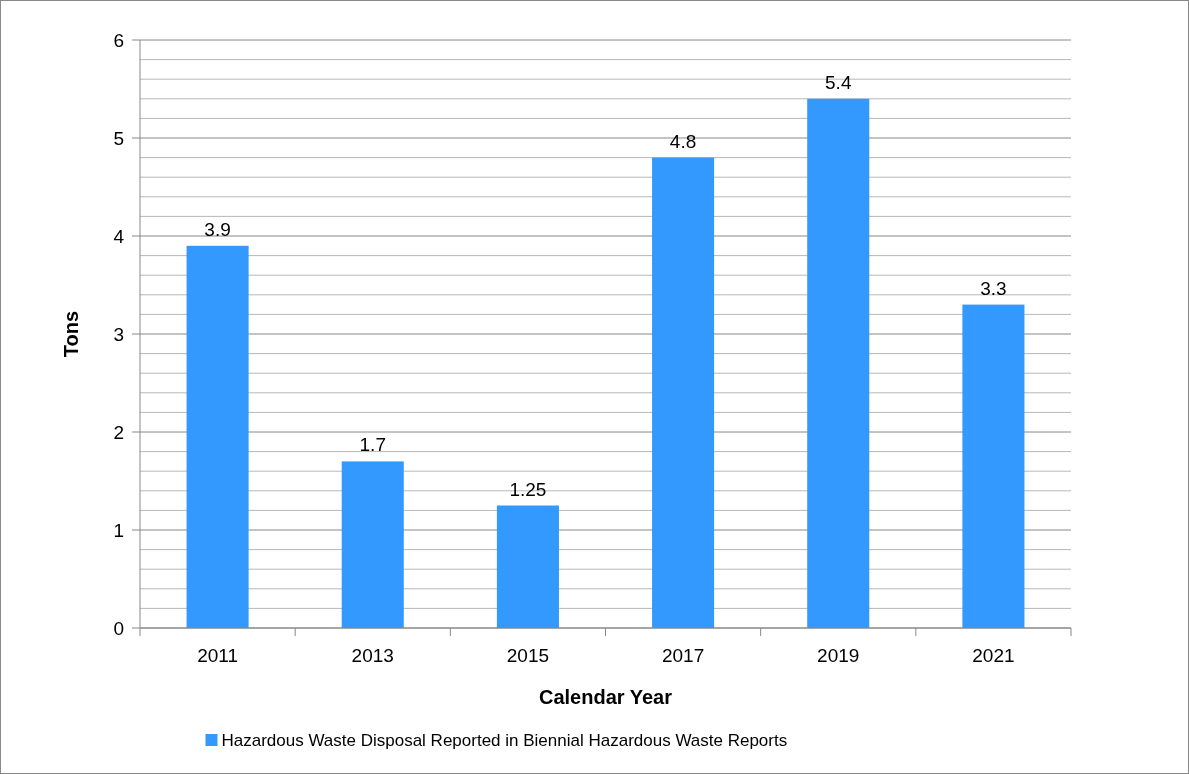 This screenshot has height=774, width=1189. What do you see at coordinates (372, 655) in the screenshot?
I see `x-tick-label: 2013` at bounding box center [372, 655].